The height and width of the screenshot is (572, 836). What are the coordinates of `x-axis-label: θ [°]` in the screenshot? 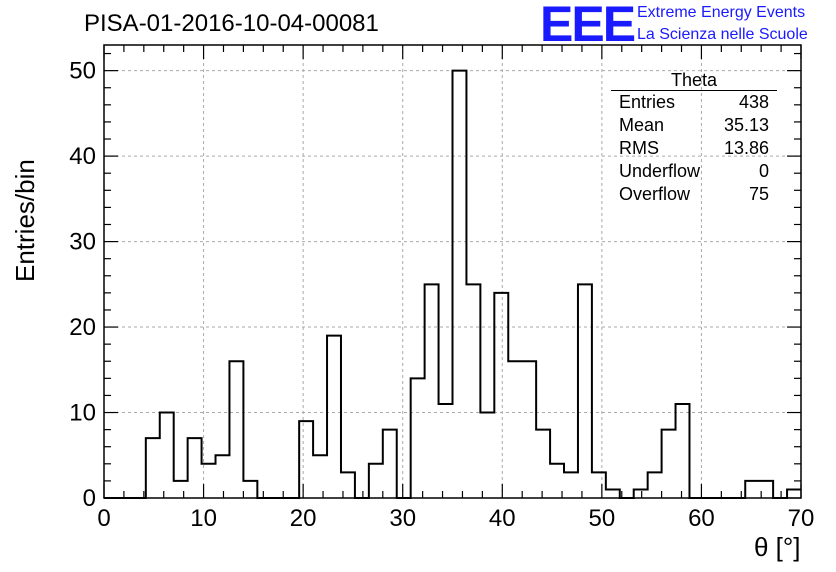 It's located at (777, 547).